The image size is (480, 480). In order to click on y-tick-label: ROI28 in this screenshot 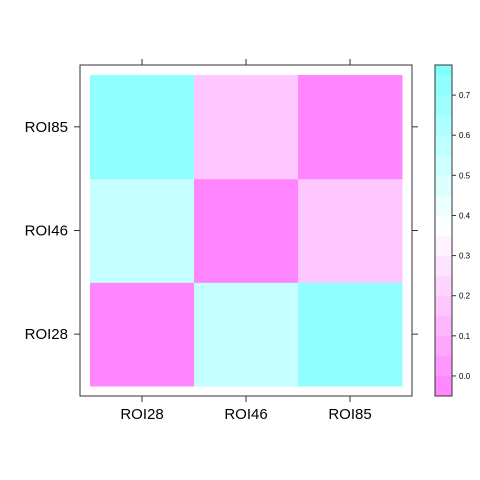, I will do `click(46, 334)`.